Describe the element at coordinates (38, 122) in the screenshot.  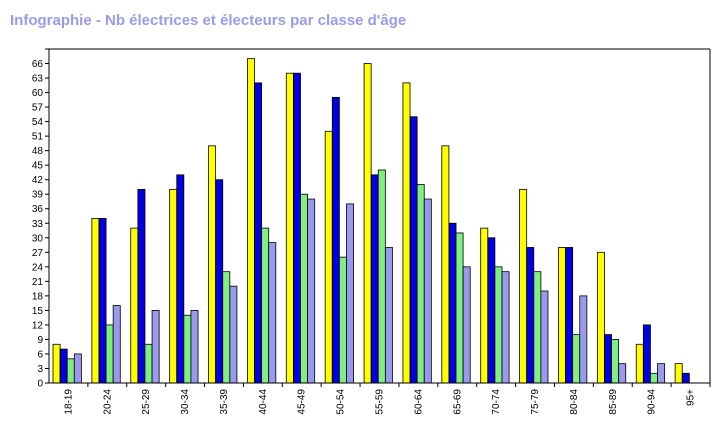
I see `y-tick-label: 54` at that location.